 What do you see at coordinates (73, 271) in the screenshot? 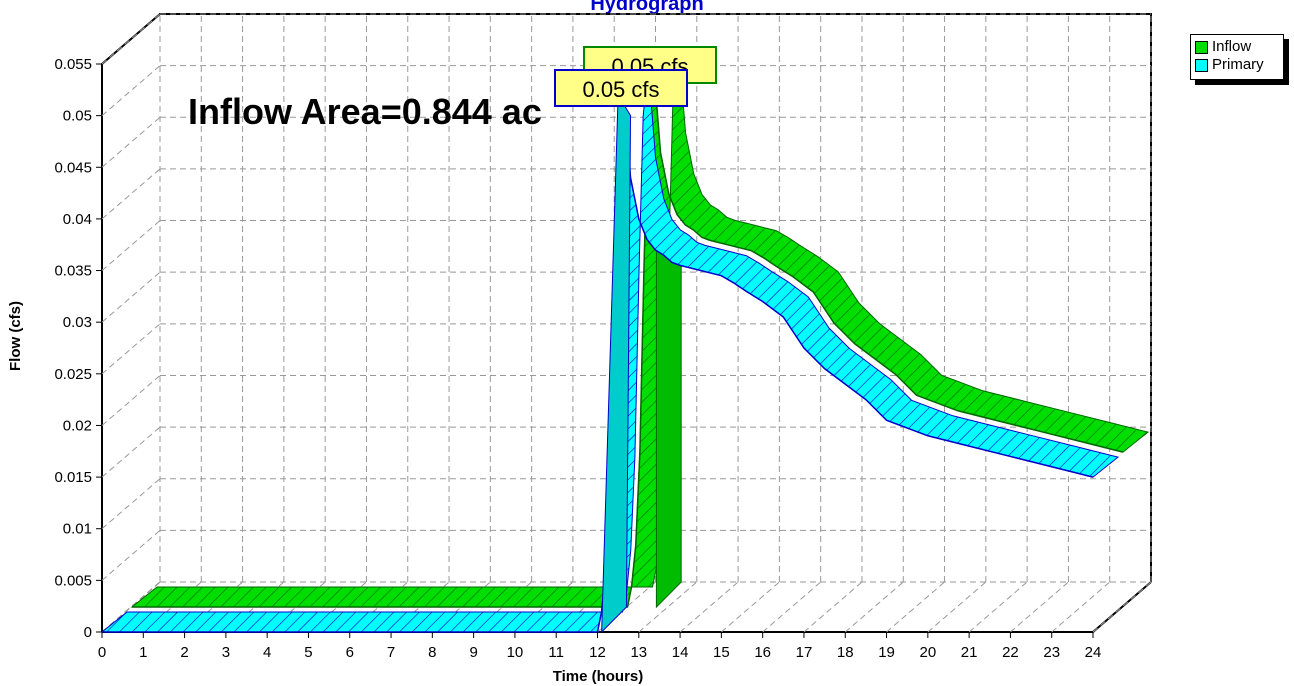
I see `y-tick-label: 0.035` at bounding box center [73, 271].